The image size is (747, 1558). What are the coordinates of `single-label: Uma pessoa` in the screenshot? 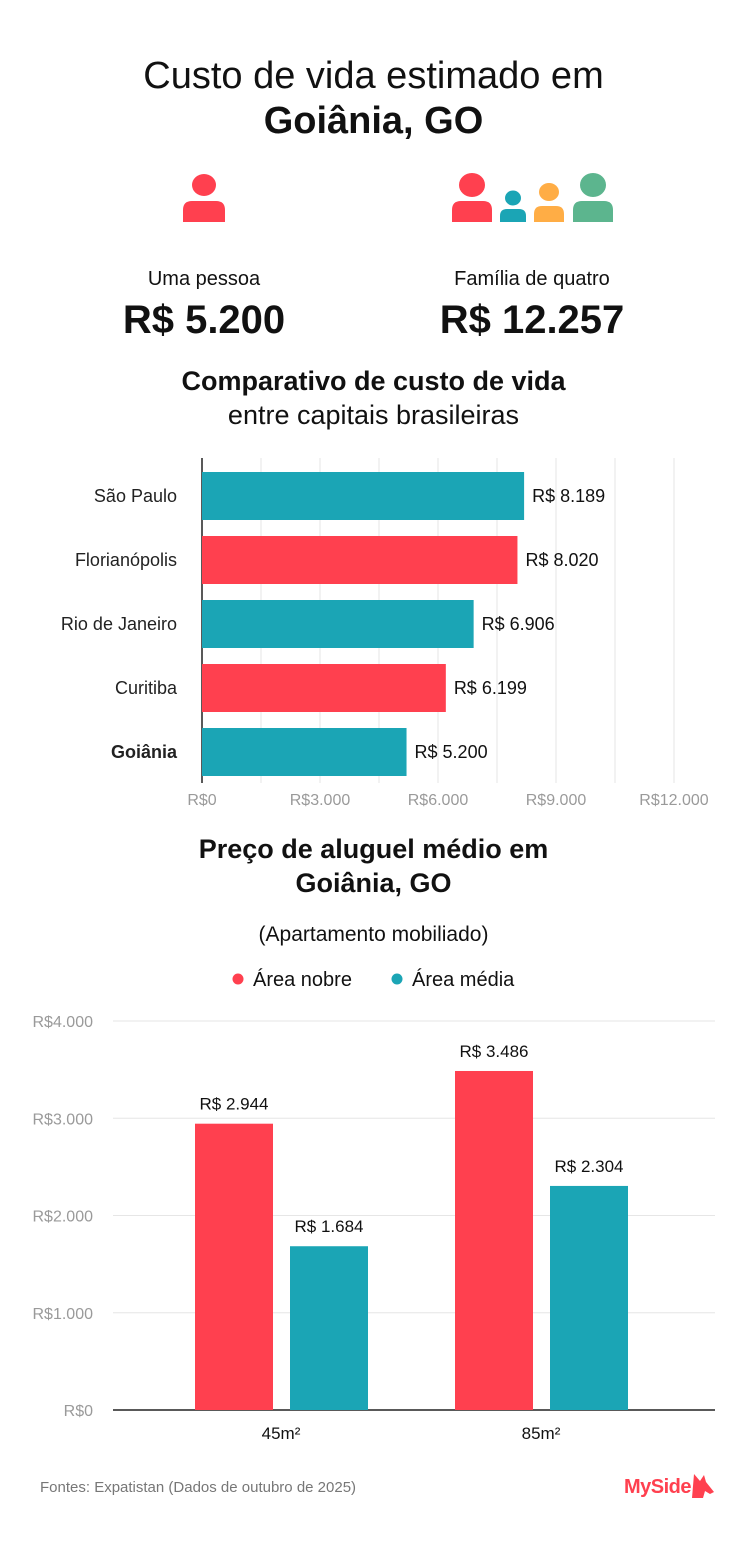 It's located at (204, 279).